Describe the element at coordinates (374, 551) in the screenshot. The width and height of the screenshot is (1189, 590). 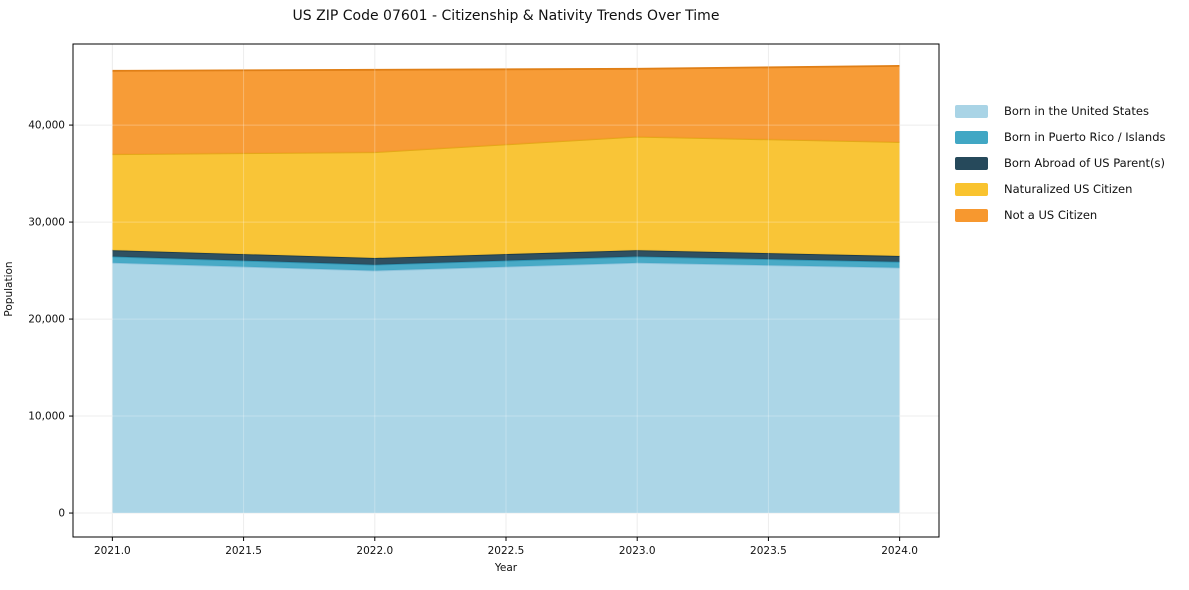
I see `x-tick-label: 2022.0` at that location.